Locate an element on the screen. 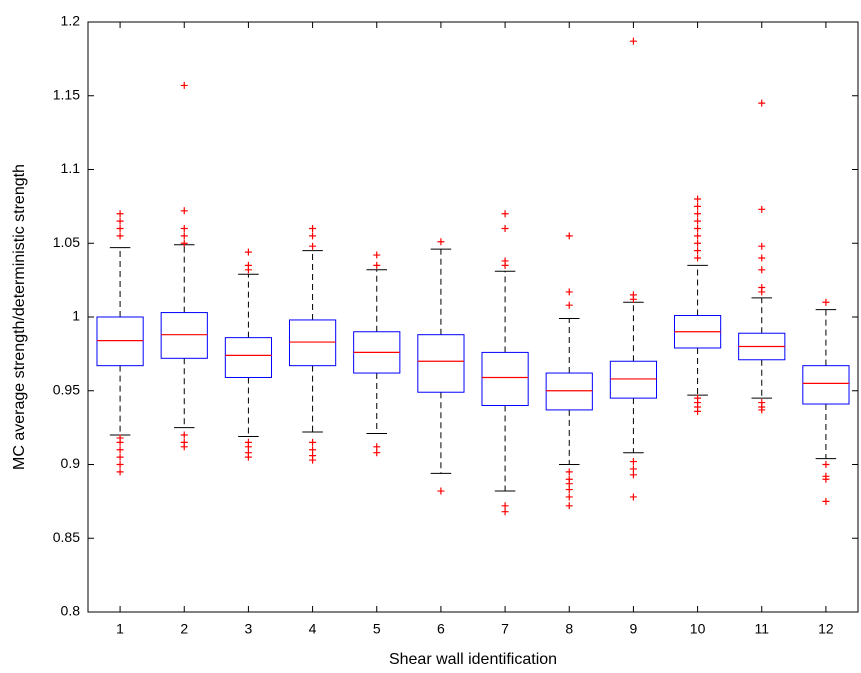 The image size is (861, 673). y-tick-label: 0.85 is located at coordinates (66, 537).